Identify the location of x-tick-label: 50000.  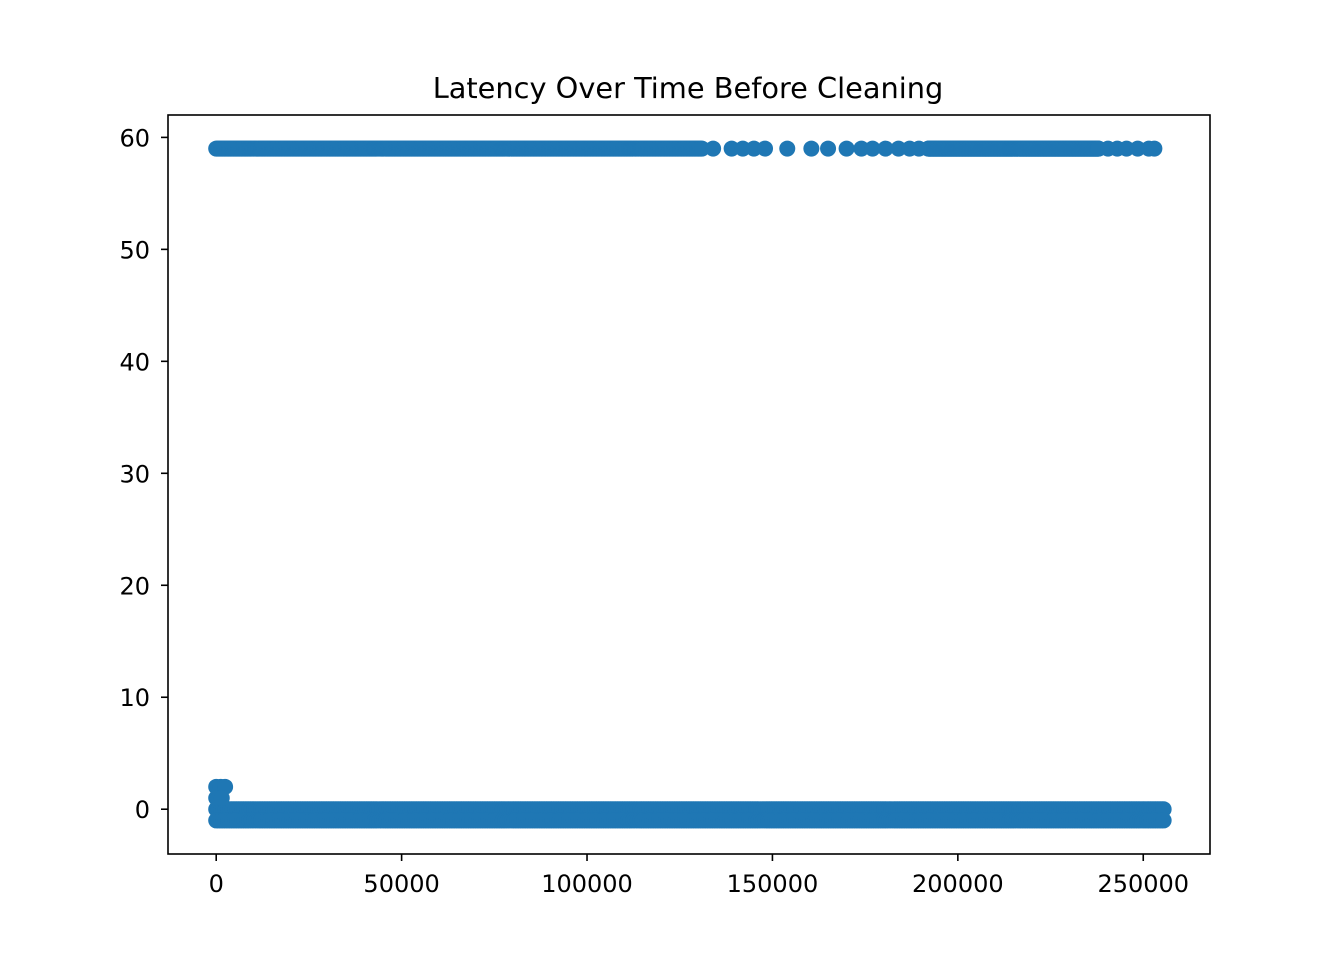
(401, 884).